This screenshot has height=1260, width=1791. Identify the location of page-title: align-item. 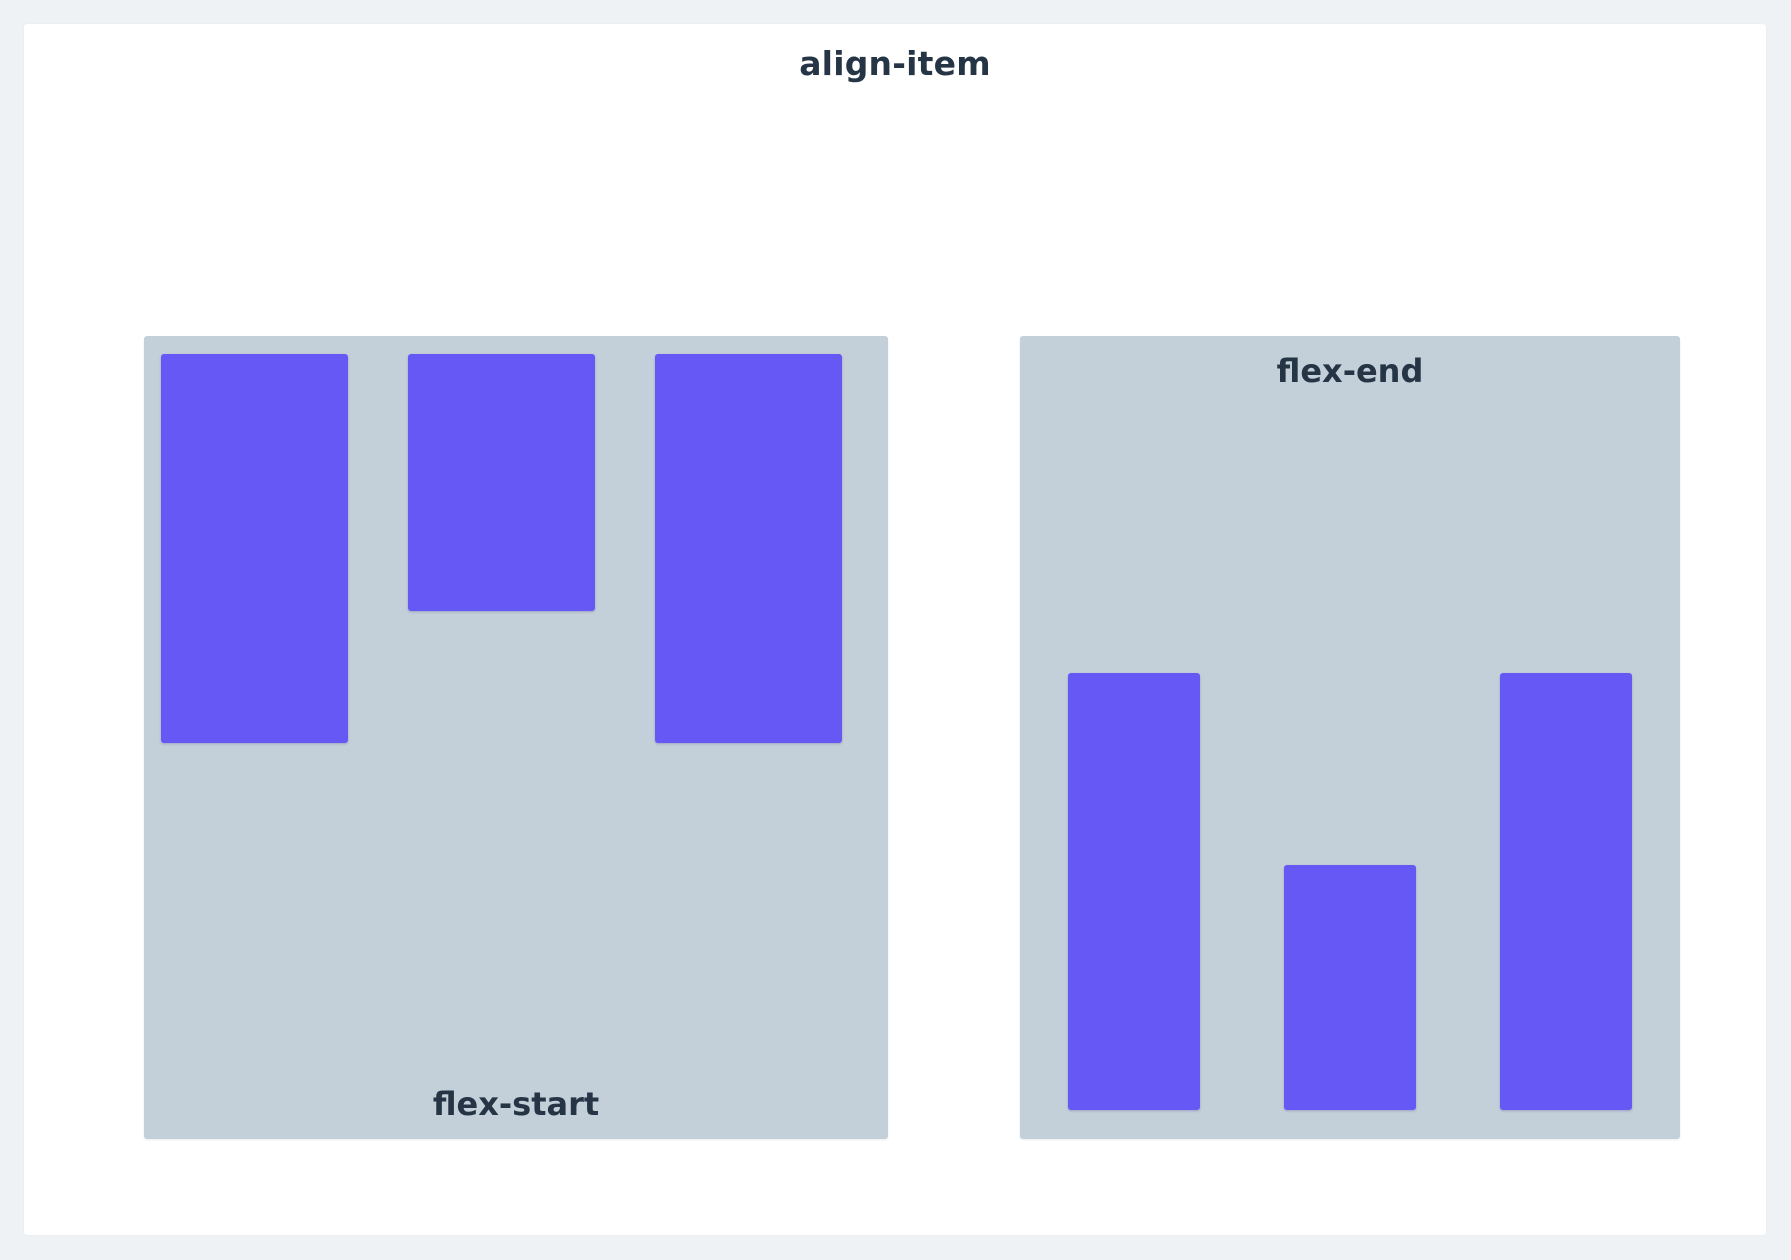
(895, 63).